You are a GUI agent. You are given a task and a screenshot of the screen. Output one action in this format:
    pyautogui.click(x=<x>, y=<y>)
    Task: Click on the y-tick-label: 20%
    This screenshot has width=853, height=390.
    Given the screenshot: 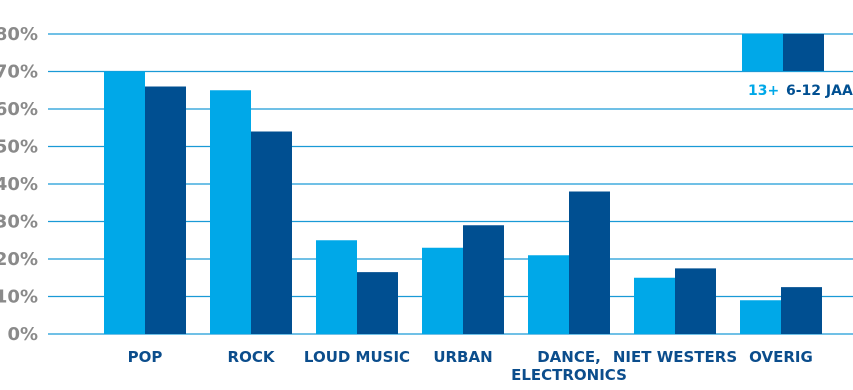 What is the action you would take?
    pyautogui.click(x=19, y=259)
    